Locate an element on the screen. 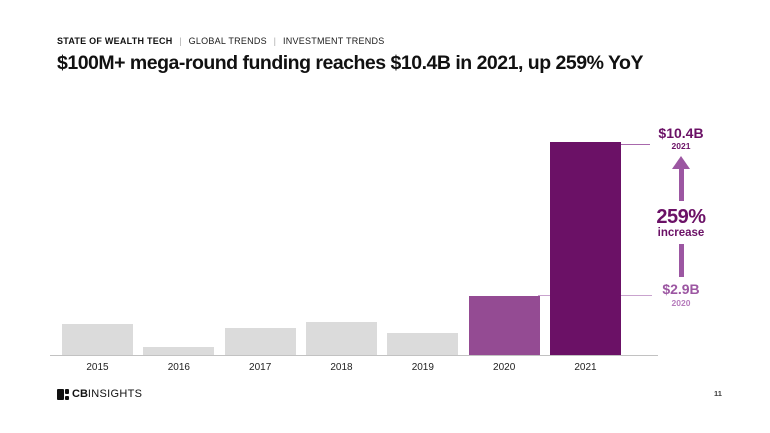 The image size is (770, 433). bar-2021 is located at coordinates (585, 248).